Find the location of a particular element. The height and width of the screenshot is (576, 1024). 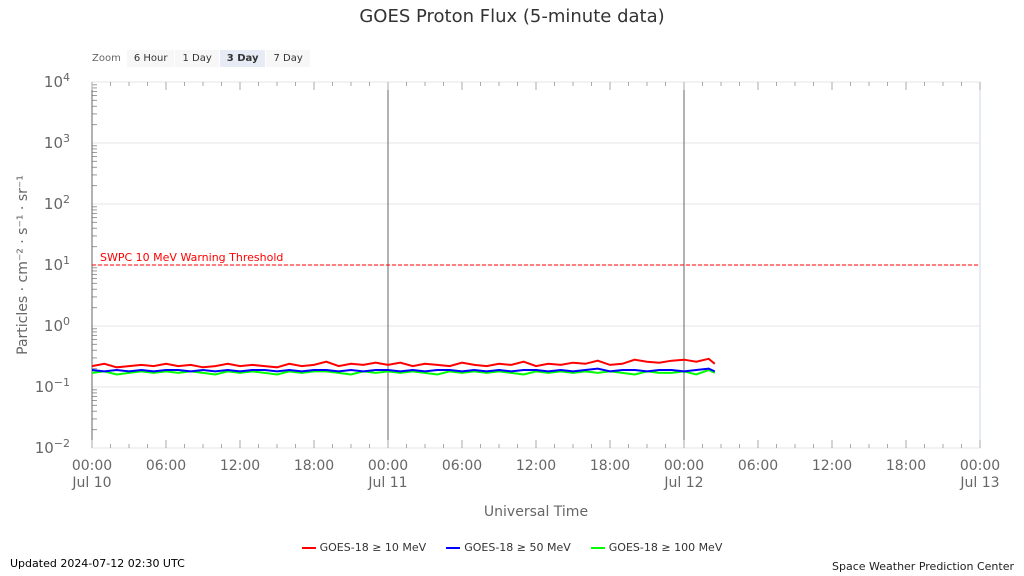

y-tick-label: 10⁰ is located at coordinates (57, 325).